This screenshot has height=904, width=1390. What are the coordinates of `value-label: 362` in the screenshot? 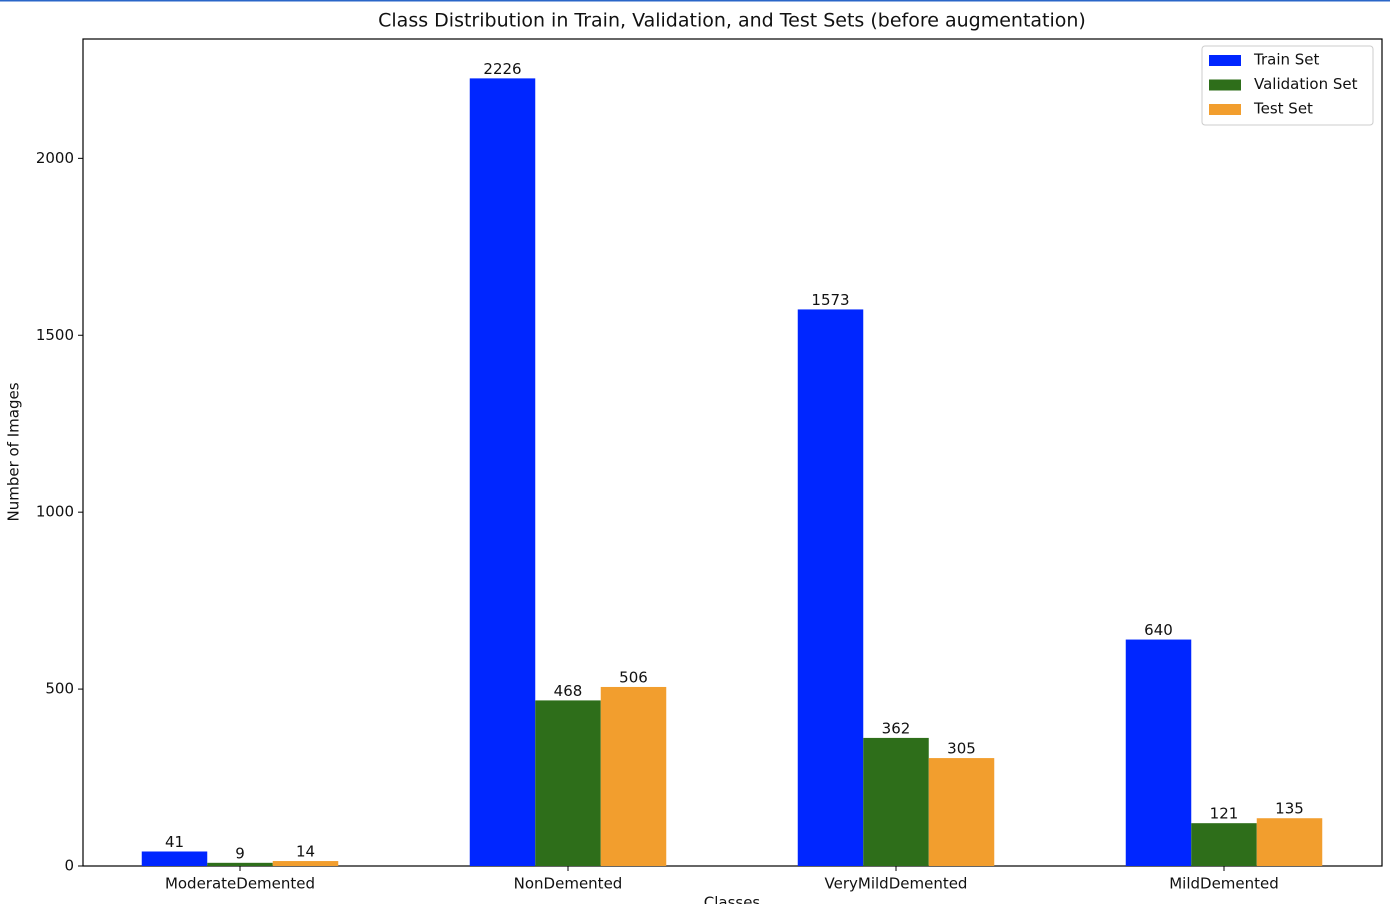 It's located at (896, 728).